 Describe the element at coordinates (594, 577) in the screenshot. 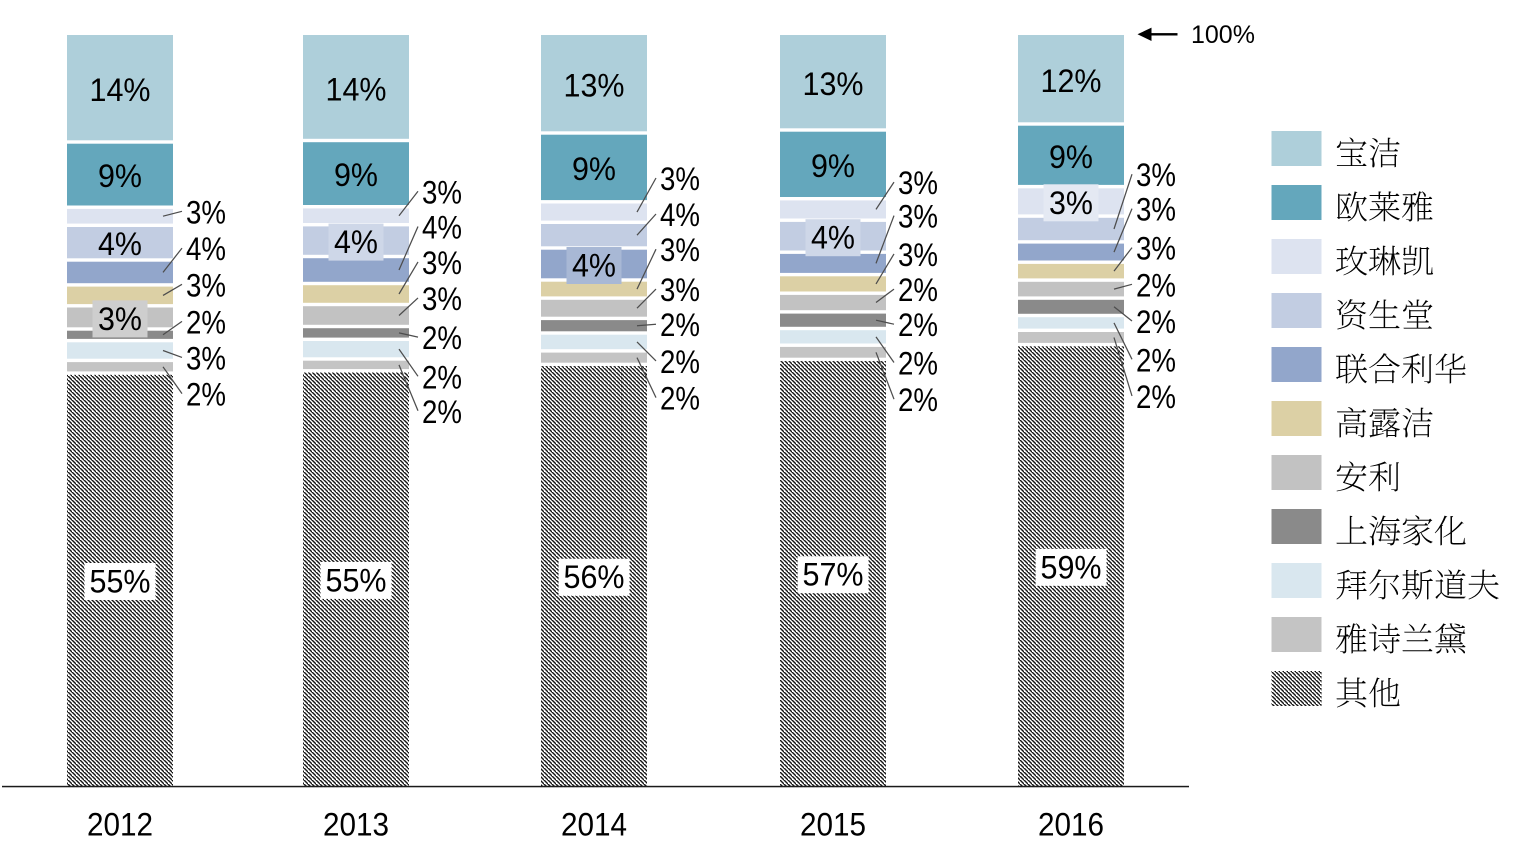

I see `svg-text: 56%` at that location.